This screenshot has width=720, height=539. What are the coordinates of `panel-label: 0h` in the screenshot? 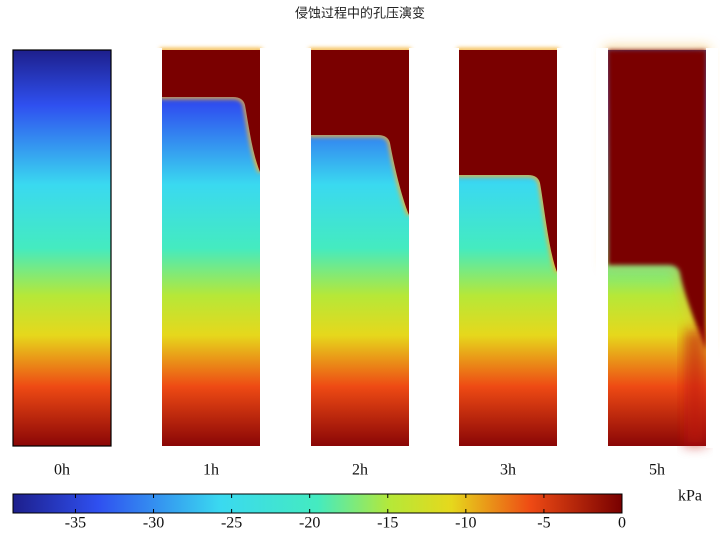 It's located at (62, 470).